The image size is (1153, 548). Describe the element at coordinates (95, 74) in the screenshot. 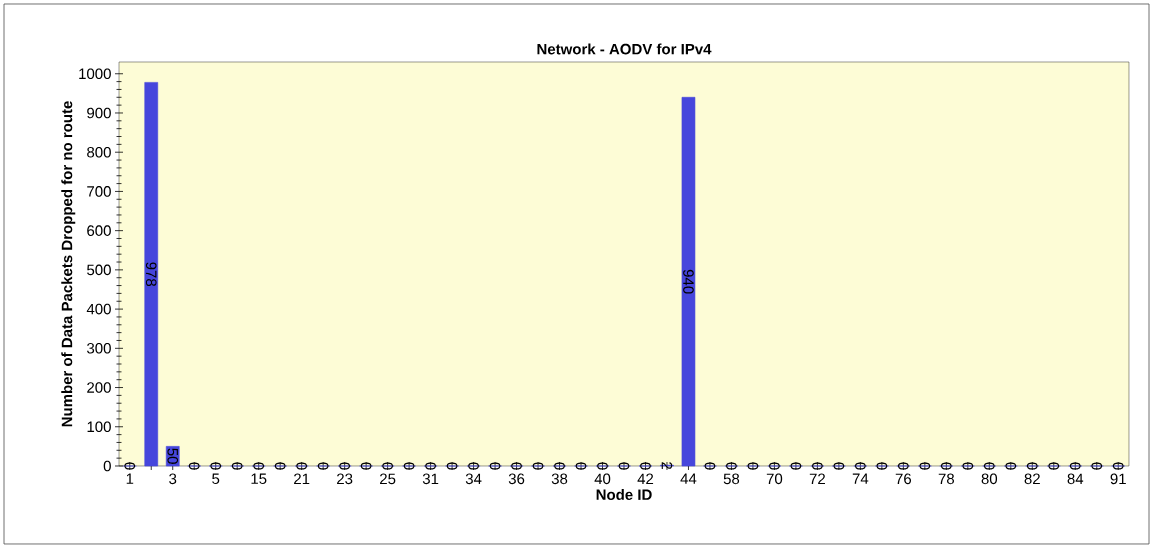

I see `y-tick-label: 1000` at that location.